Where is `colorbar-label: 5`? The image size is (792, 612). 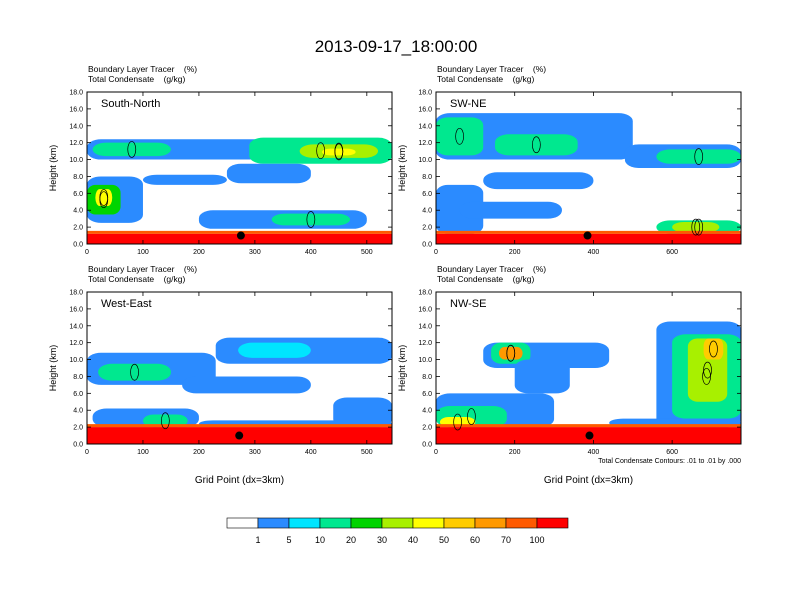 colorbar-label: 5 is located at coordinates (288, 540).